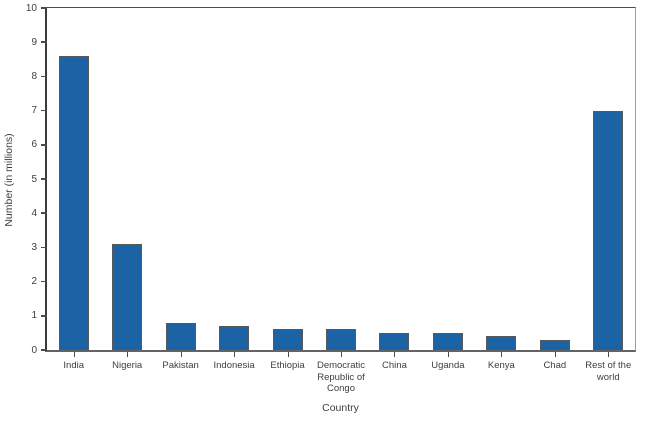  What do you see at coordinates (34, 282) in the screenshot?
I see `y-tick-label: 2` at bounding box center [34, 282].